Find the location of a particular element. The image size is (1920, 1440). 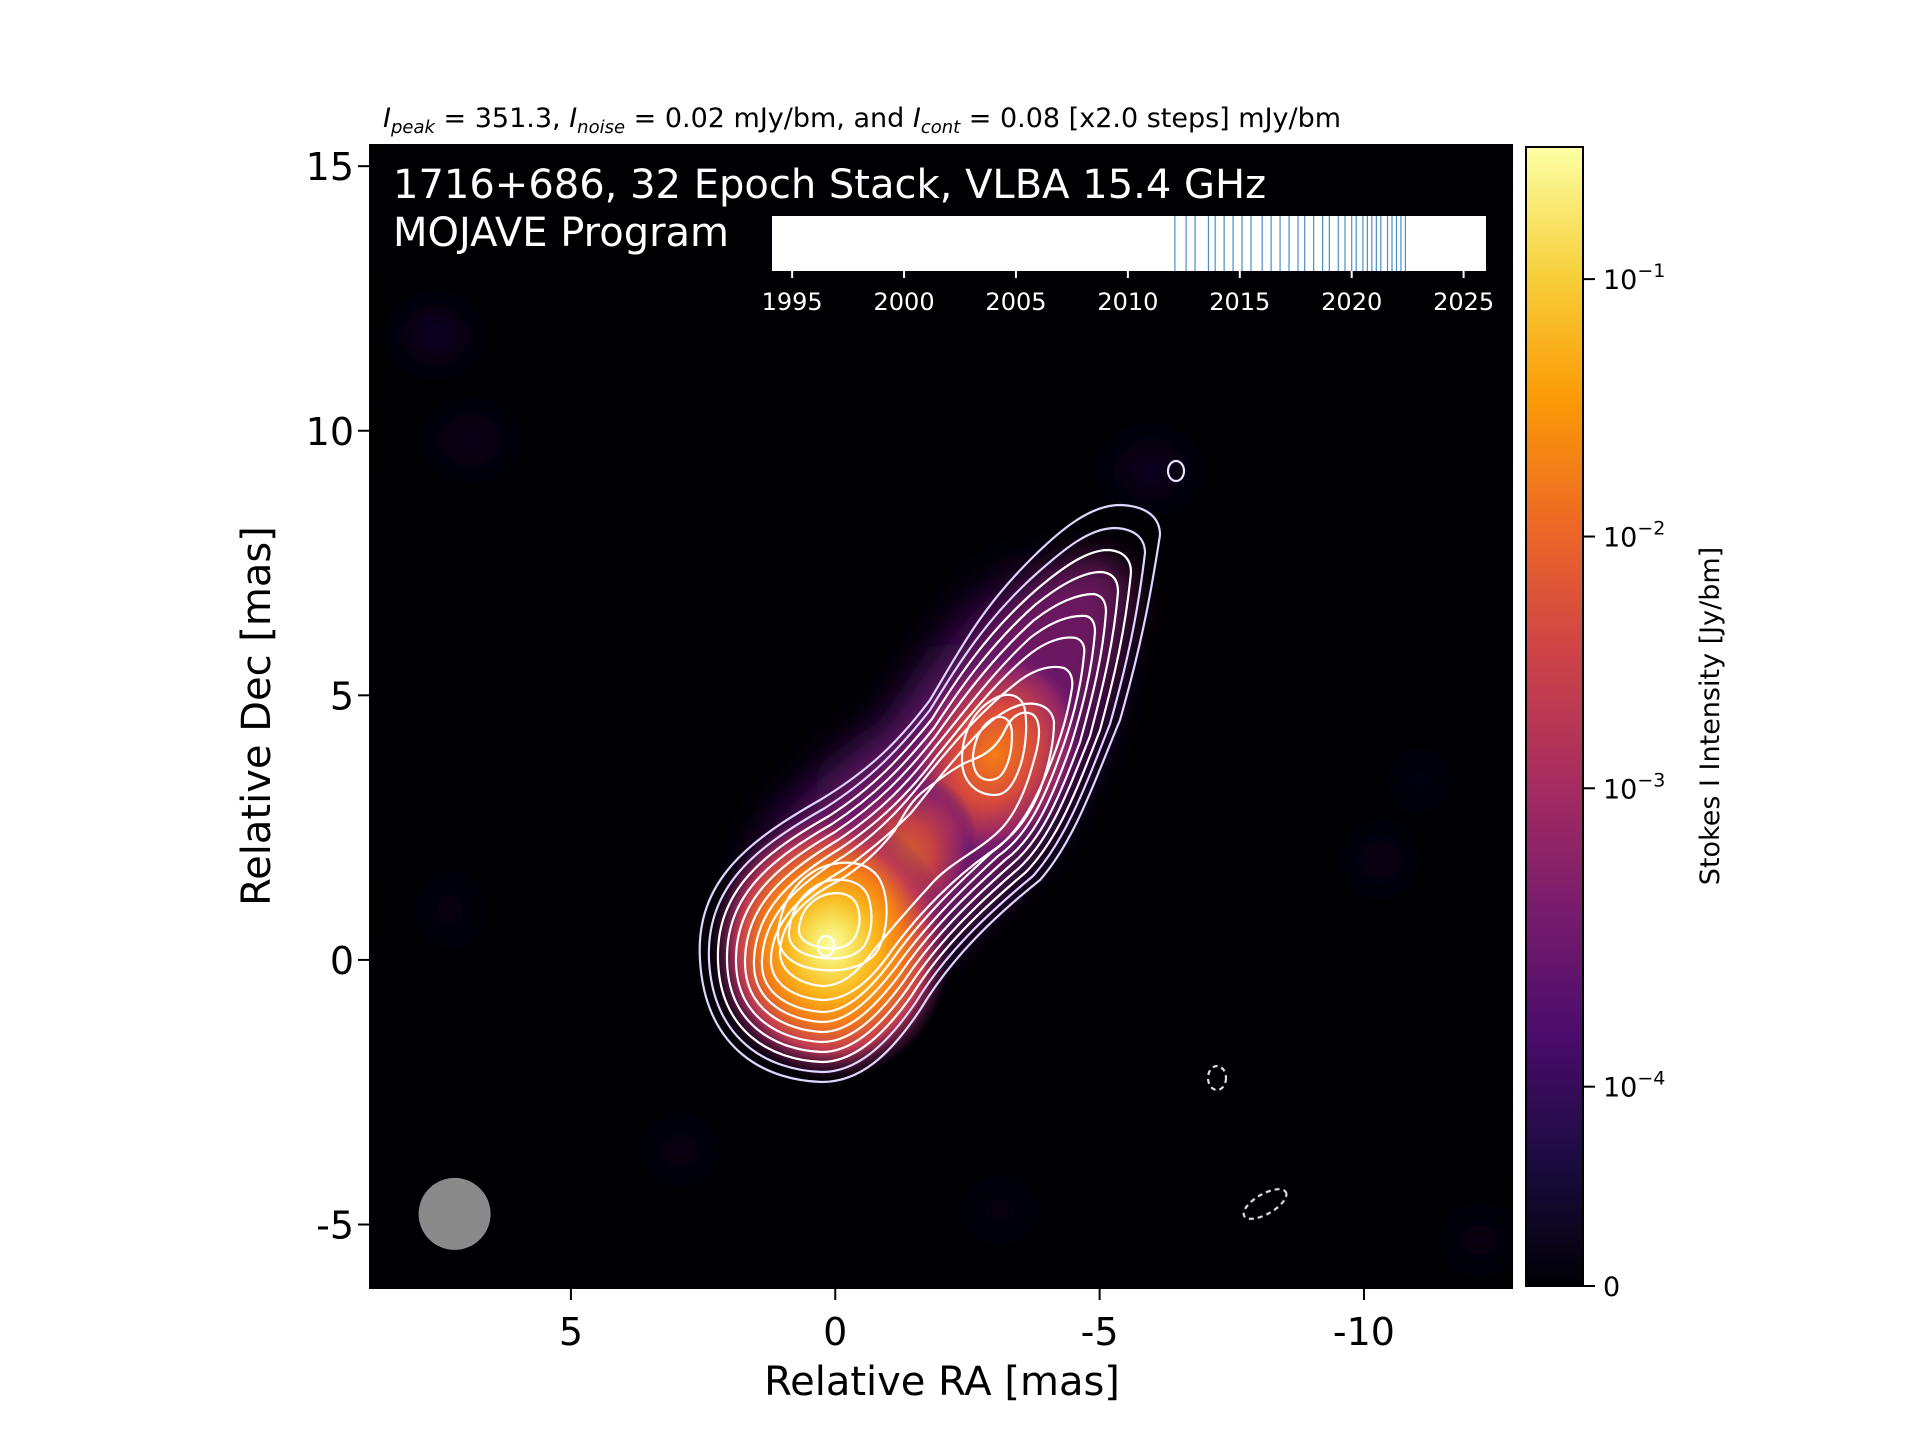

contour-isolated is located at coordinates (1176, 471).